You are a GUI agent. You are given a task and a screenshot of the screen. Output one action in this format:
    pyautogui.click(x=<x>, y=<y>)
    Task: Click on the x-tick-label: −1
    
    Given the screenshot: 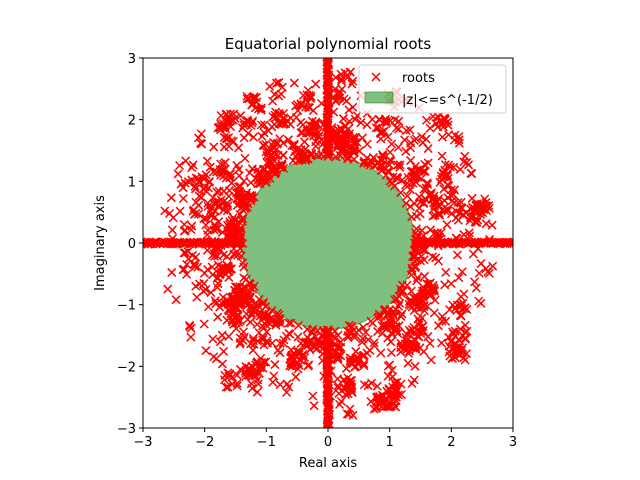 What is the action you would take?
    pyautogui.click(x=266, y=442)
    